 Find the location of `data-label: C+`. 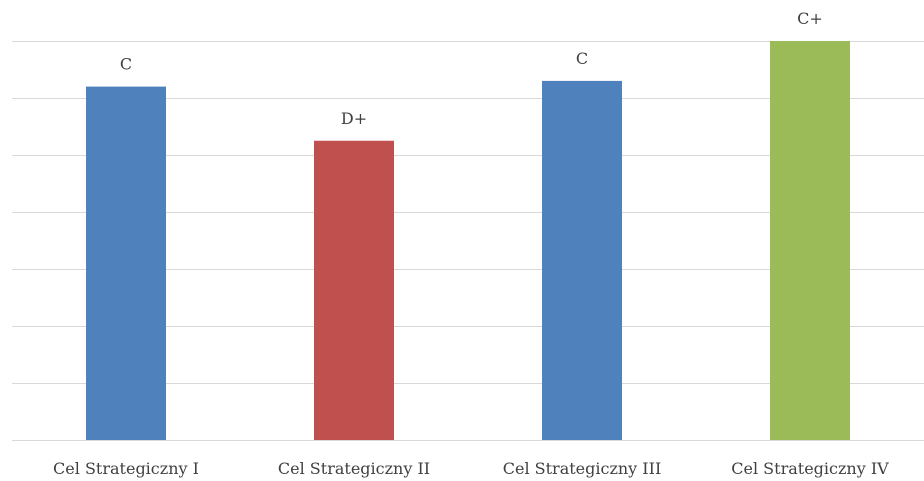

data-label: C+ is located at coordinates (810, 18).